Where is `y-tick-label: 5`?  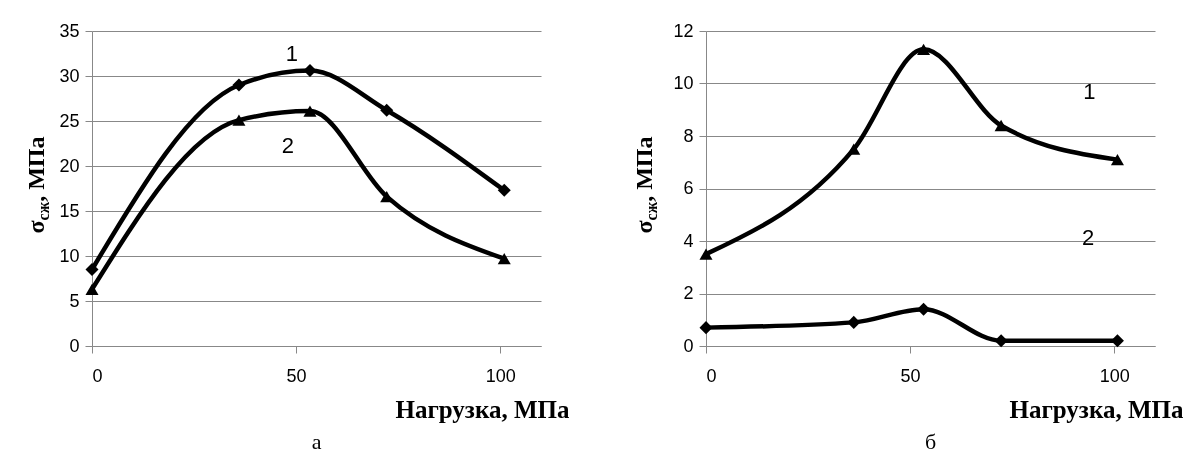
y-tick-label: 5 is located at coordinates (74, 300).